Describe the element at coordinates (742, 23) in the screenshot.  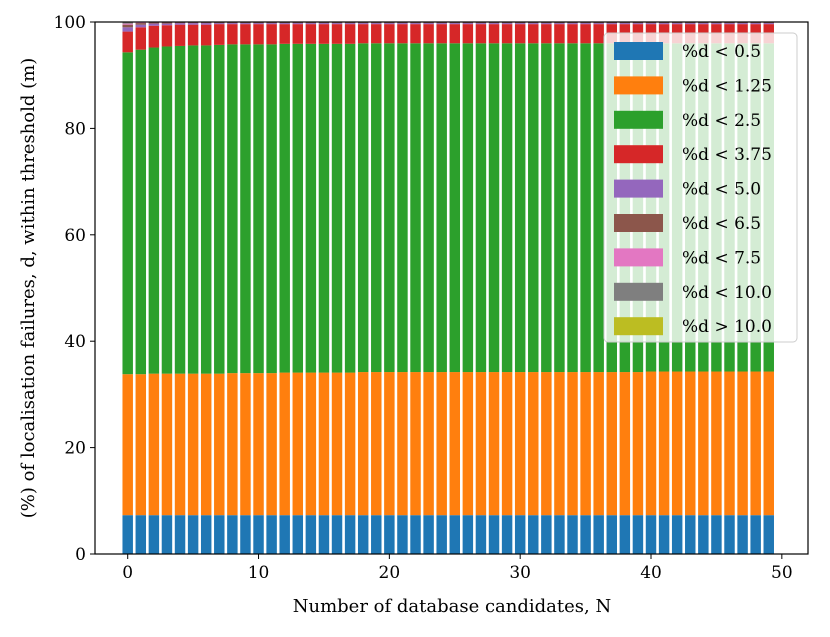
I see `bar-segment-s4-x47` at that location.